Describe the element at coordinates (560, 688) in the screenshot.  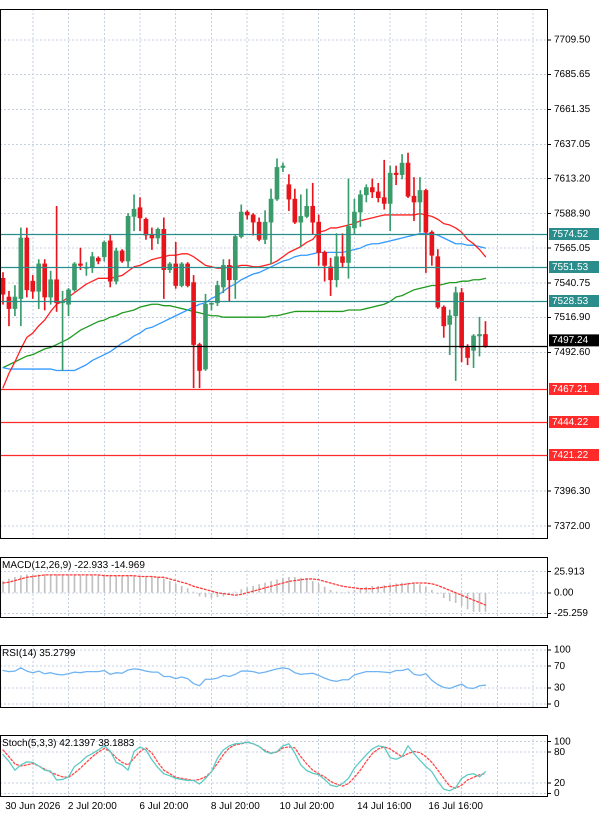
I see `y-tick-label: 30` at that location.